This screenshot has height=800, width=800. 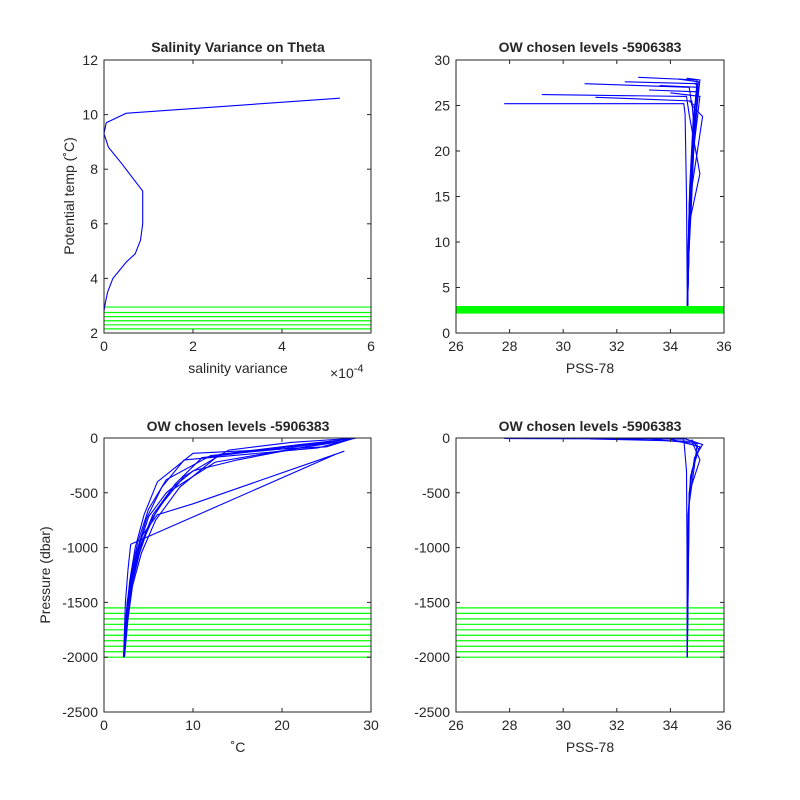 What do you see at coordinates (442, 151) in the screenshot?
I see `y-tick-label: 20` at bounding box center [442, 151].